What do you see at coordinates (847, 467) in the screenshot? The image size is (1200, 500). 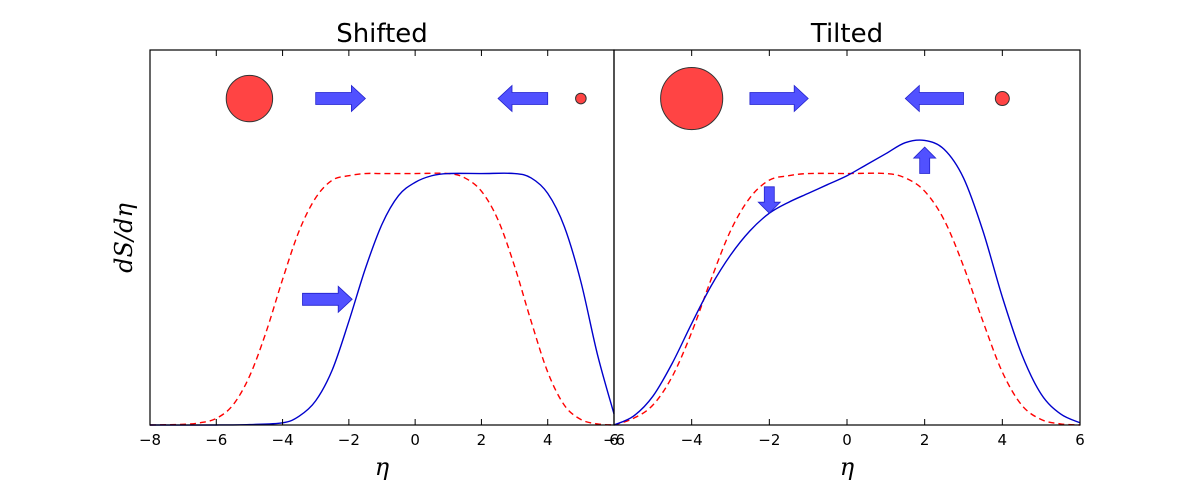 I see `x-axis-label-tilted: η` at bounding box center [847, 467].